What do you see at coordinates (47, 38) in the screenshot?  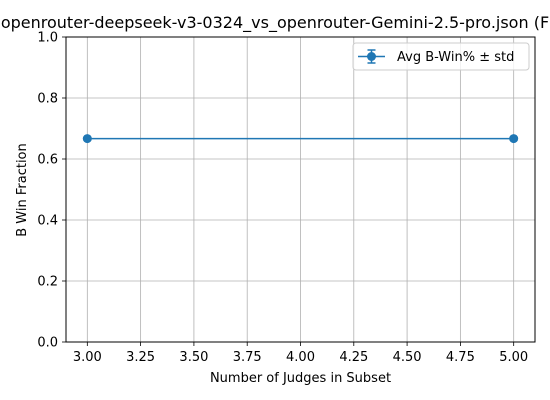 I see `y-tick-label: 1.0` at bounding box center [47, 38].